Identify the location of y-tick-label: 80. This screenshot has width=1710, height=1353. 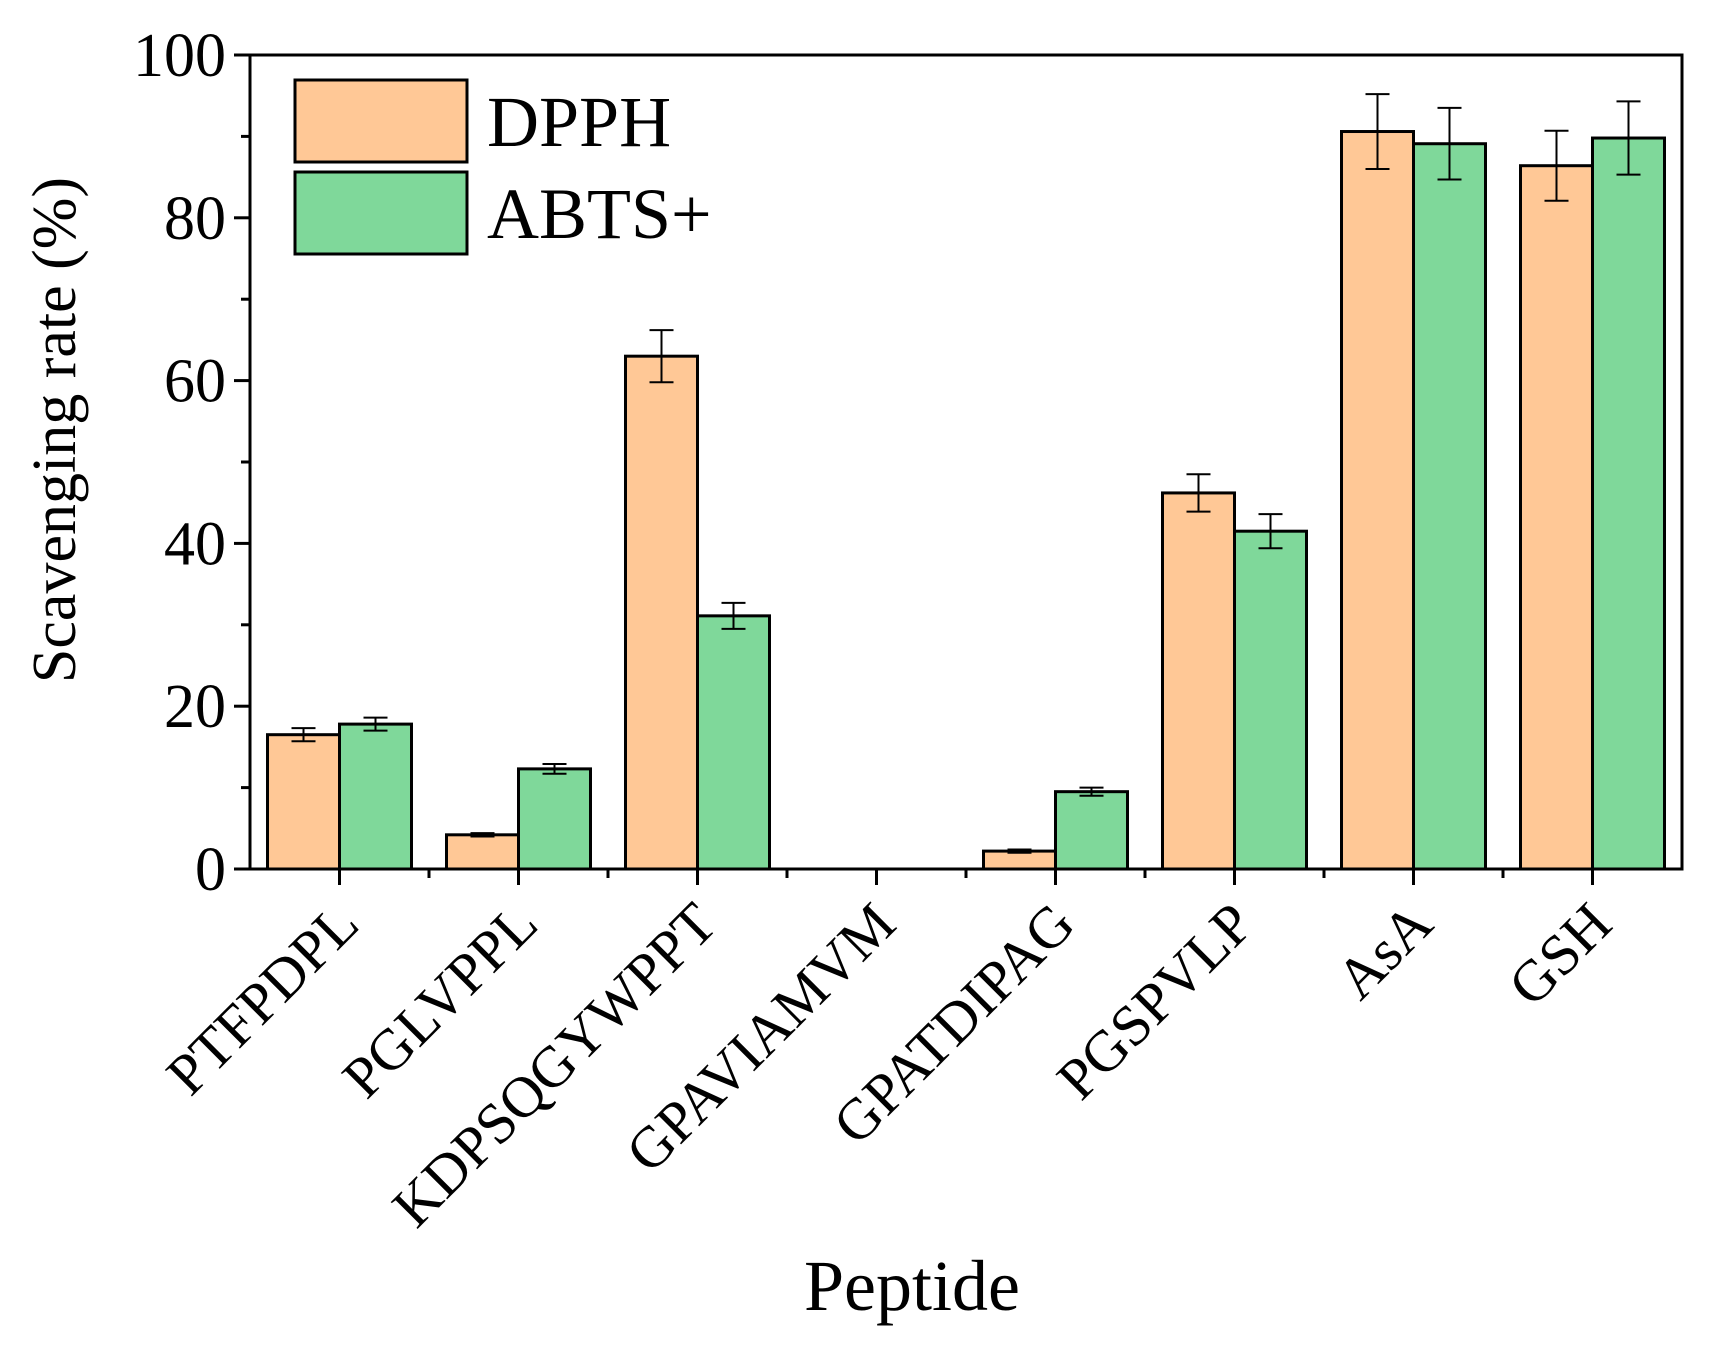
(195, 219).